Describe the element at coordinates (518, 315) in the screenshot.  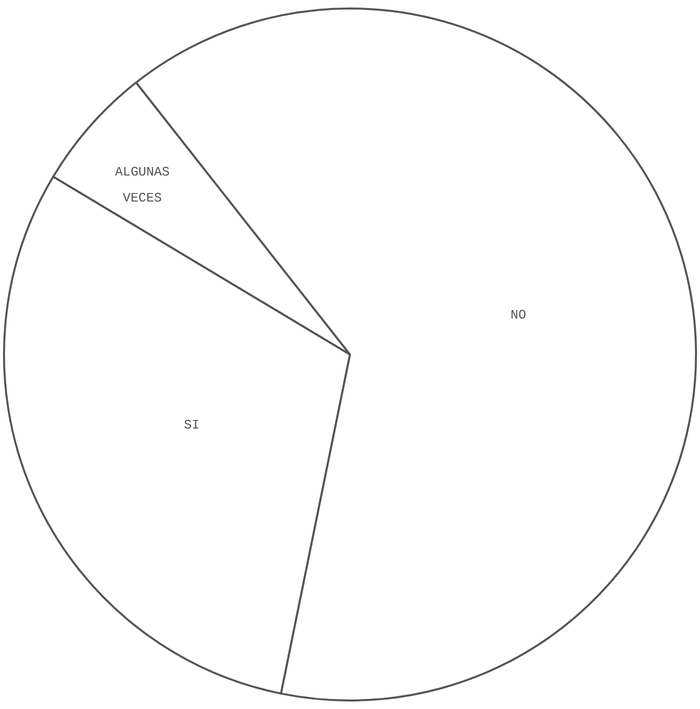
I see `slice-label: NO` at that location.